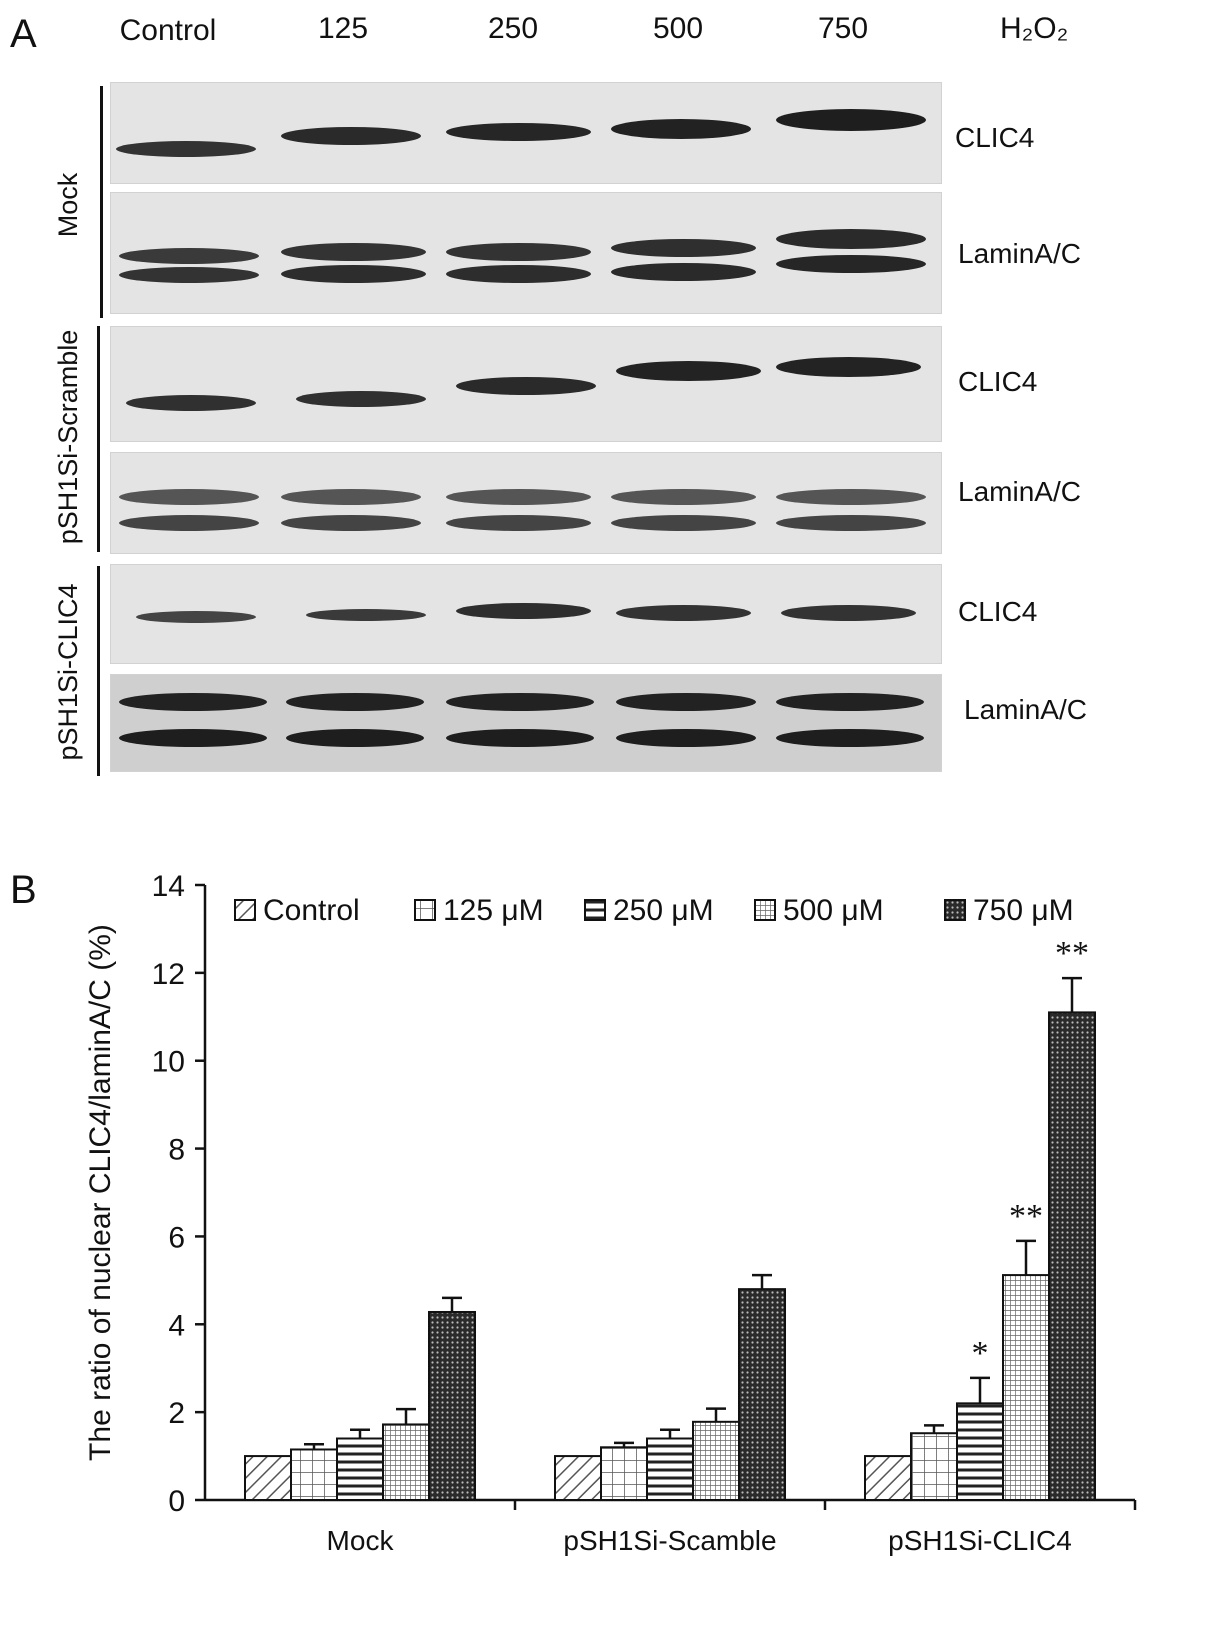 The width and height of the screenshot is (1205, 1652). Describe the element at coordinates (663, 910) in the screenshot. I see `legend-label: 250 μM` at that location.